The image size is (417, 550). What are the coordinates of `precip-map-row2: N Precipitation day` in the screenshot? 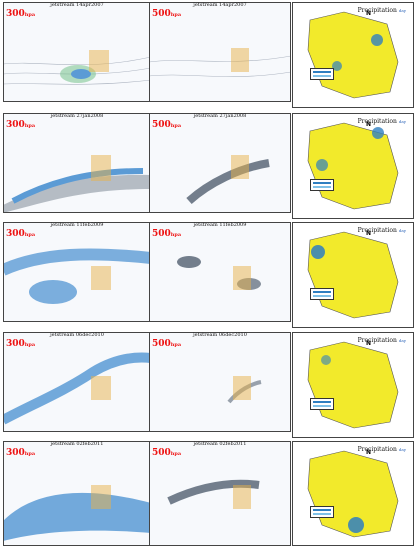 It's located at (353, 166).